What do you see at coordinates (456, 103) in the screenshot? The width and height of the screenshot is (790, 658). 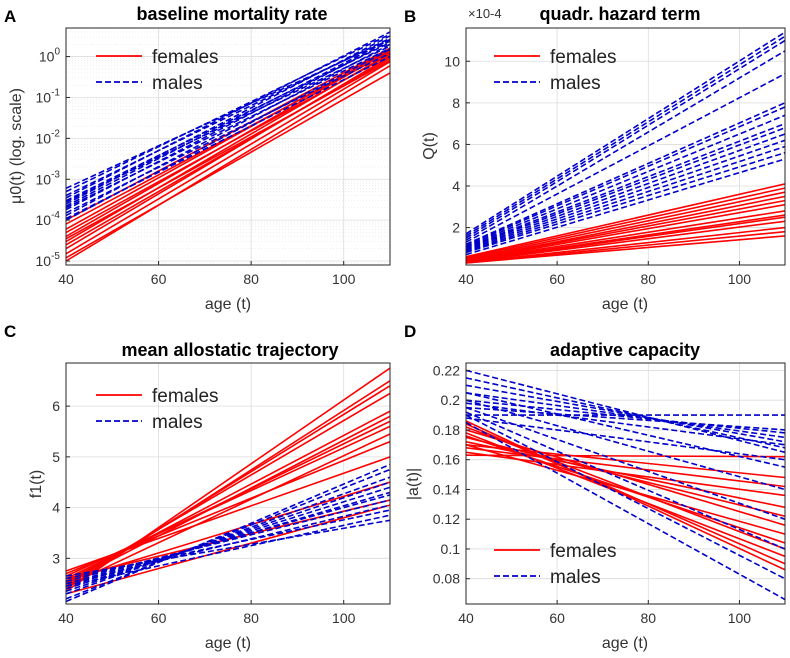 I see `panel-b-y-tick-label: 8` at bounding box center [456, 103].